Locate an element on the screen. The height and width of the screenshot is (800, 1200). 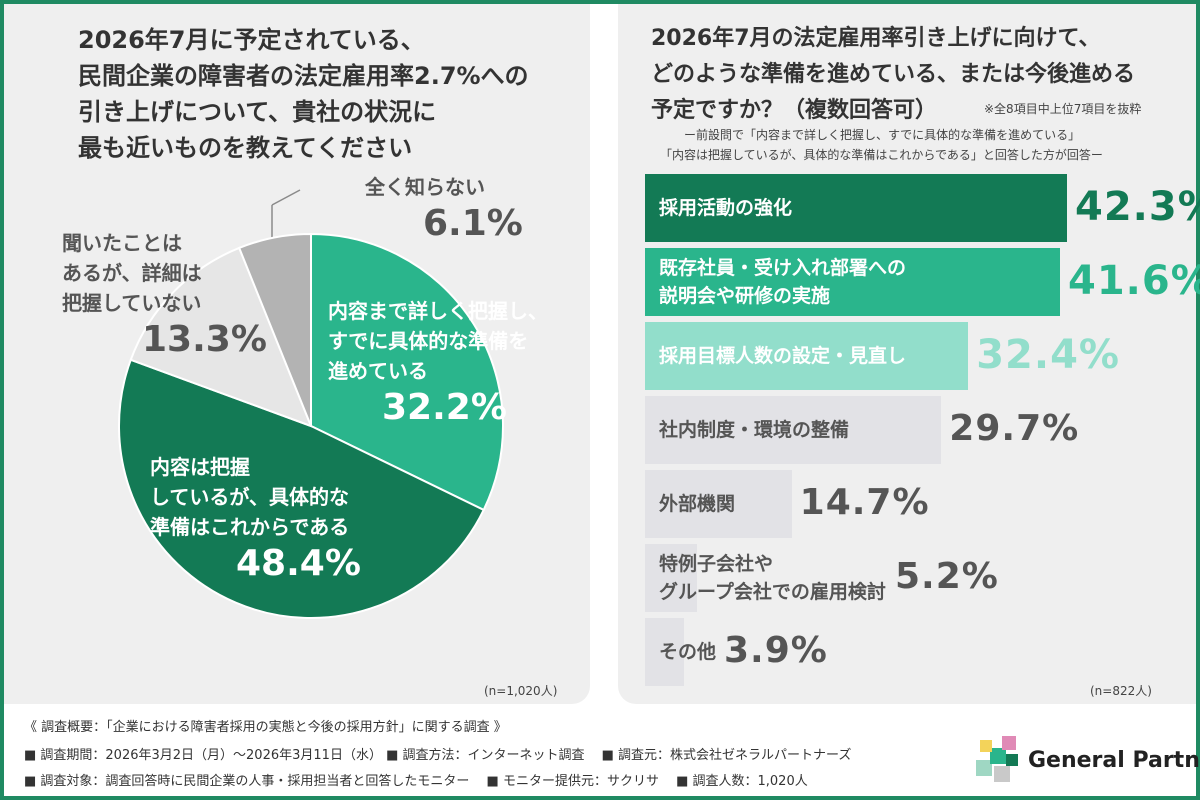
pie-slice-text: 全く知らない is located at coordinates (425, 187).